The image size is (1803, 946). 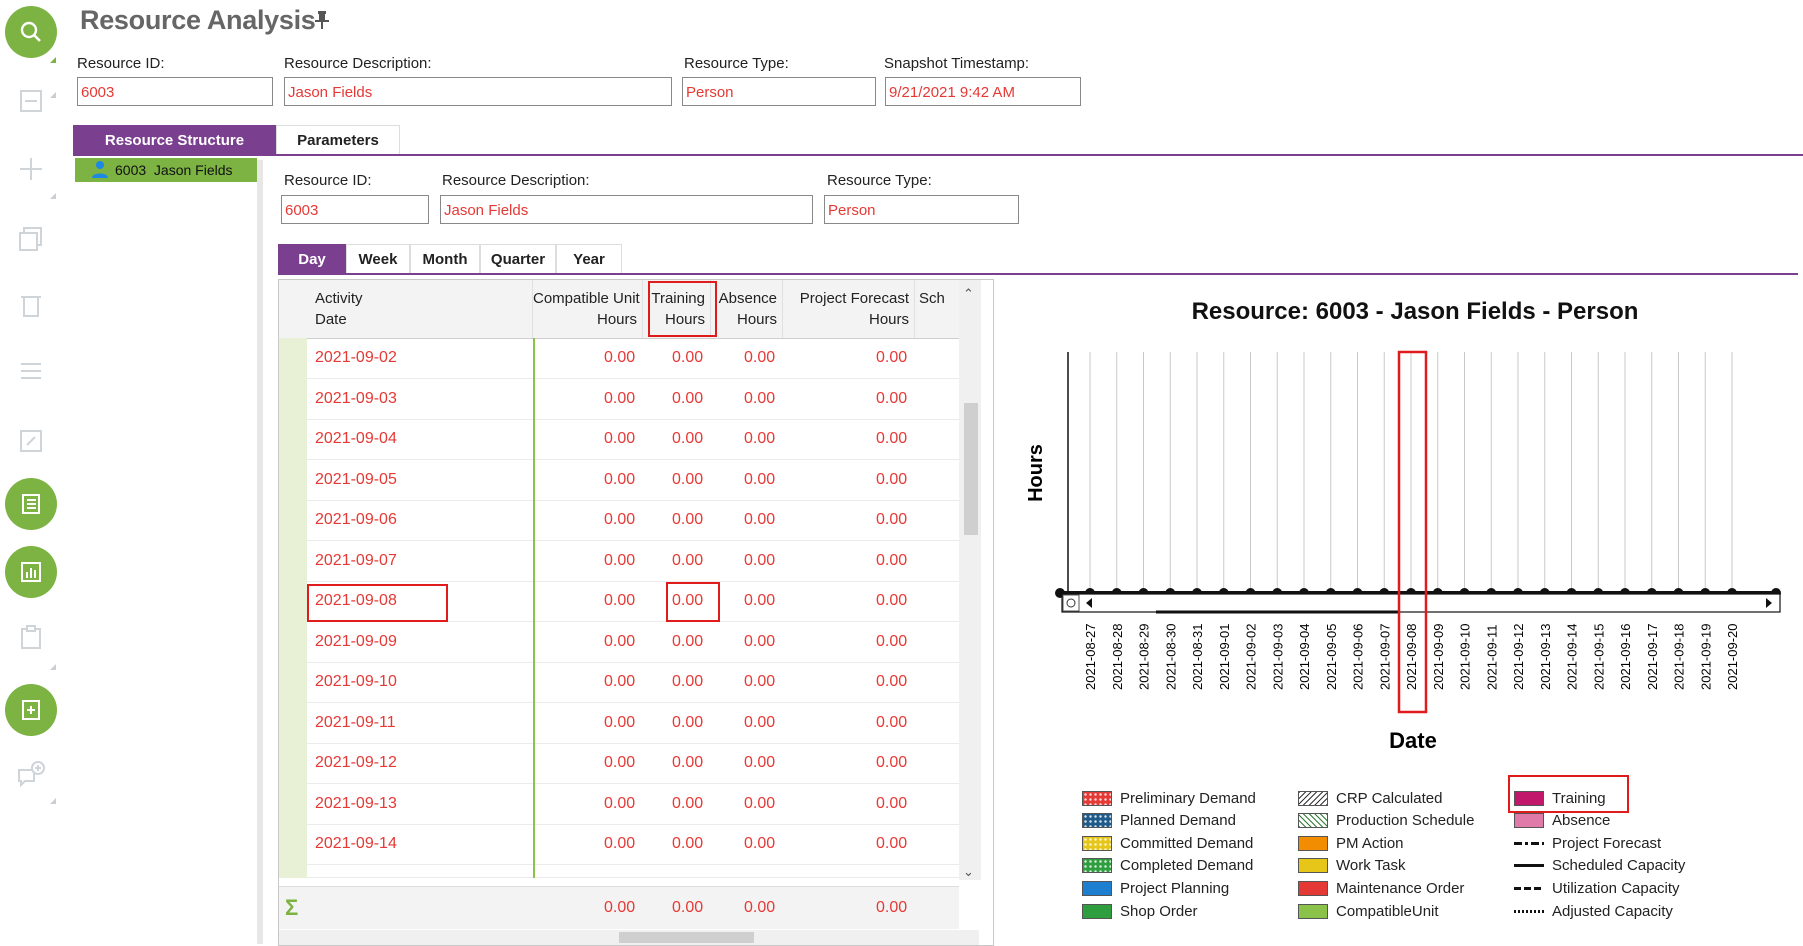 What do you see at coordinates (1038, 274) in the screenshot?
I see `period-tab-underline` at bounding box center [1038, 274].